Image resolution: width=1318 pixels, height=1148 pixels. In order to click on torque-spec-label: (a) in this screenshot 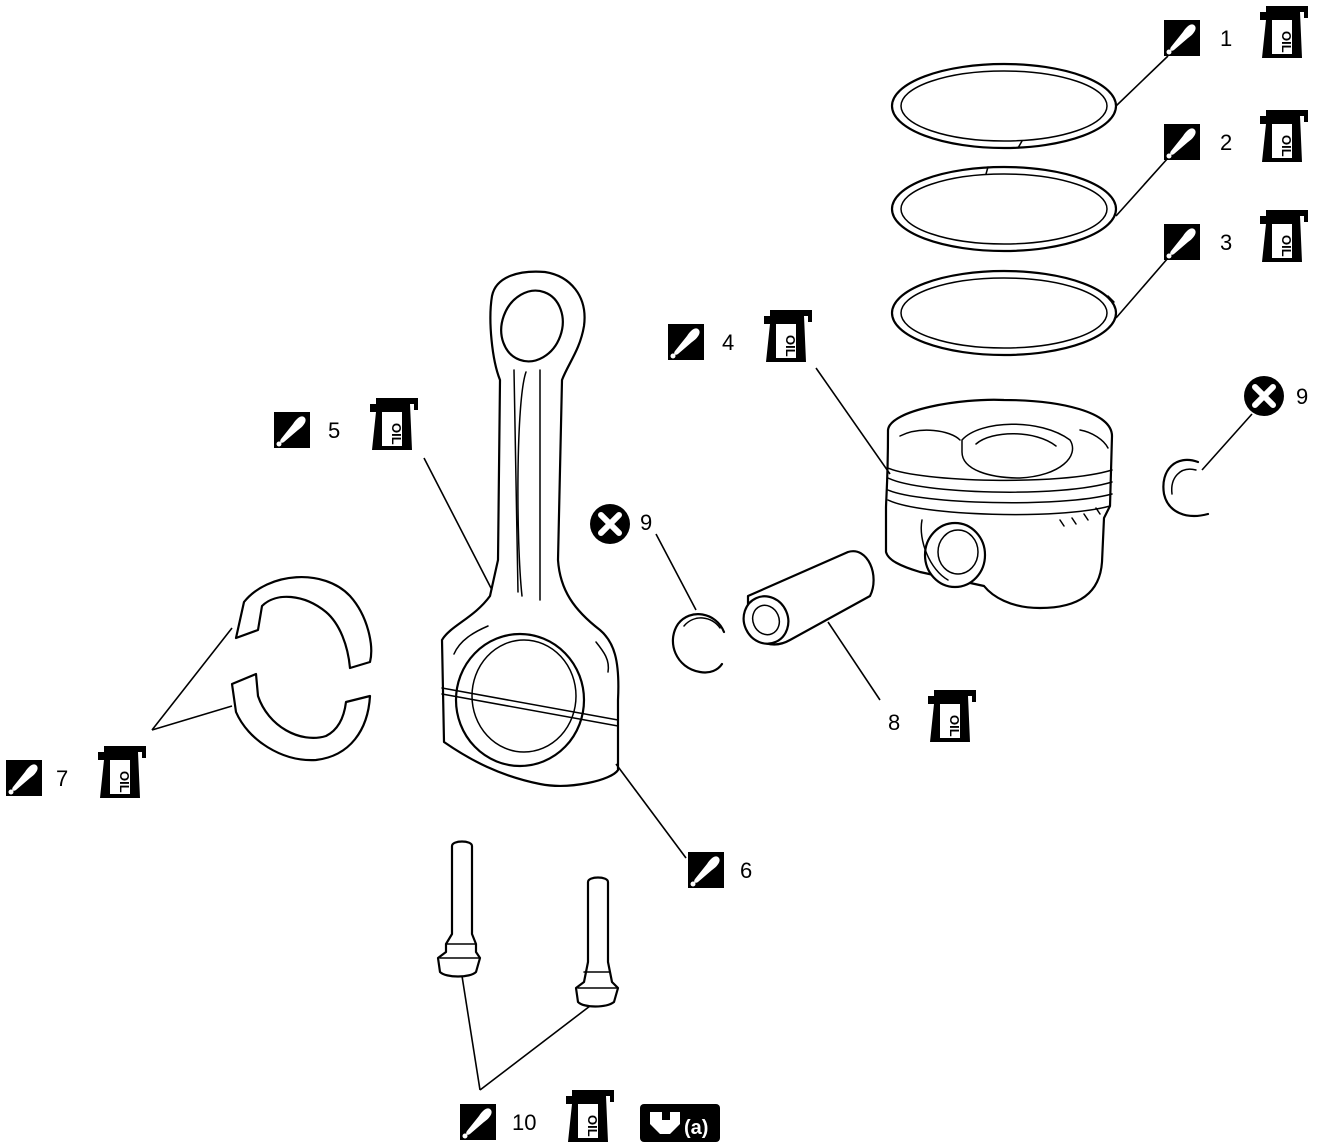, I will do `click(696, 1128)`.